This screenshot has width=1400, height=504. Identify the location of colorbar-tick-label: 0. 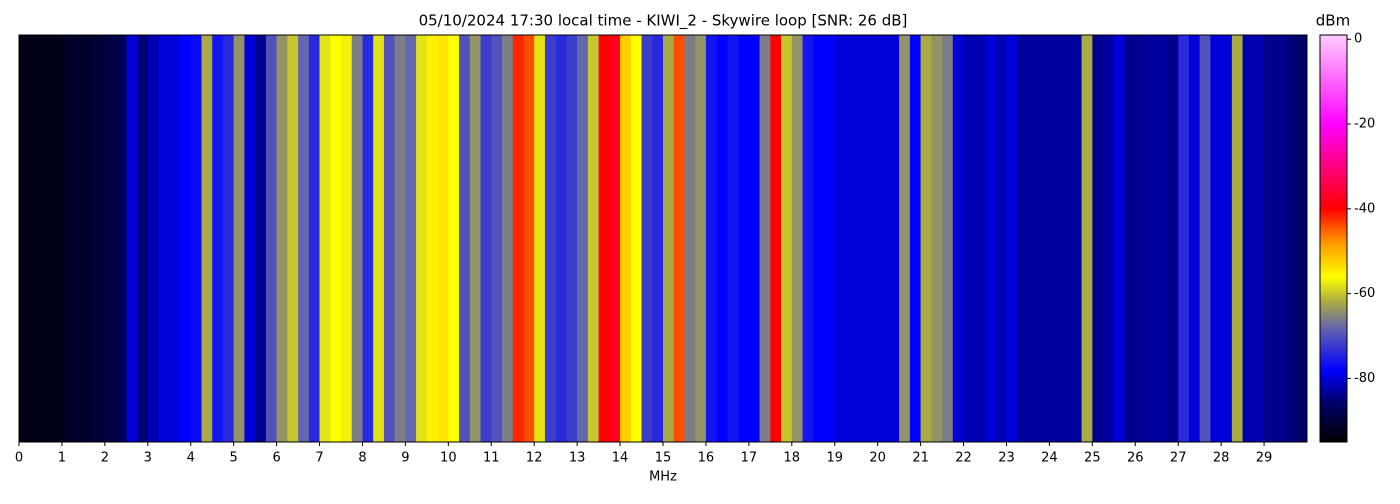
(1358, 39).